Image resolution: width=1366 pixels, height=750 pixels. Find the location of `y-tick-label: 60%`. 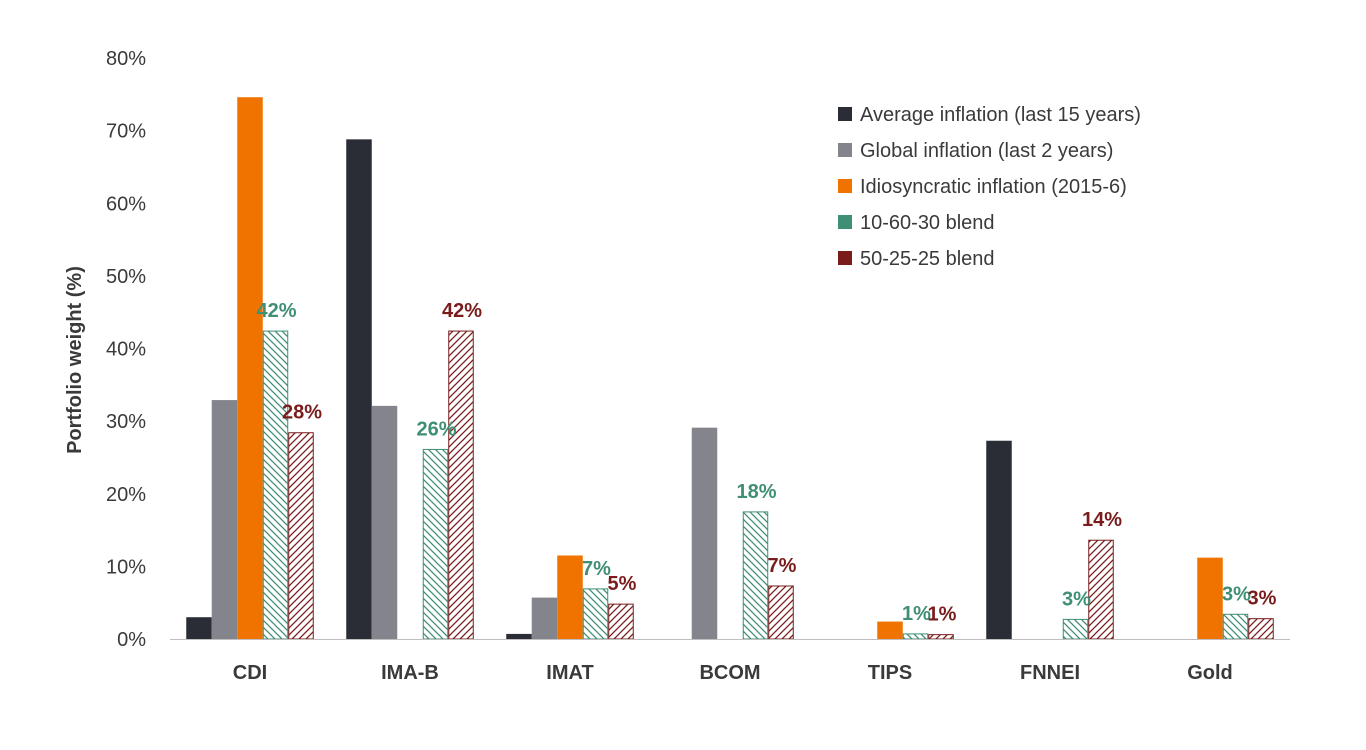

y-tick-label: 60% is located at coordinates (126, 204).